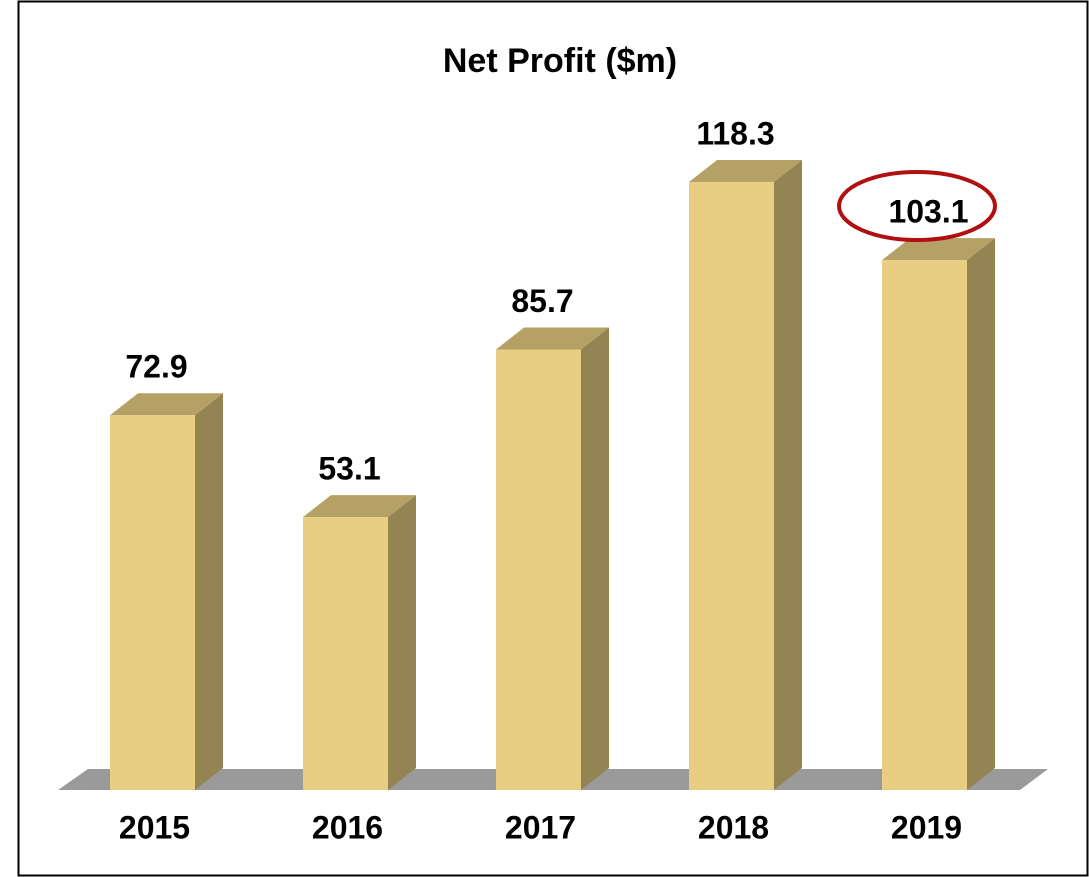 Image resolution: width=1089 pixels, height=877 pixels. What do you see at coordinates (542, 301) in the screenshot?
I see `value-label: 85.7` at bounding box center [542, 301].